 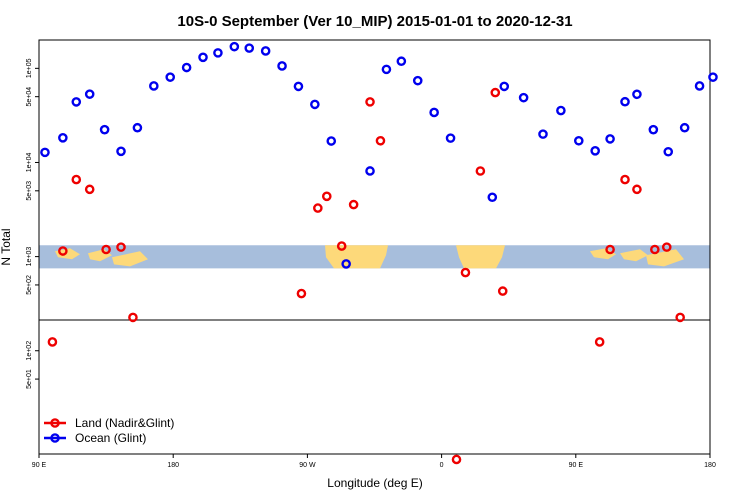 What do you see at coordinates (29, 163) in the screenshot?
I see `y-tick-label: 1e+04` at bounding box center [29, 163].